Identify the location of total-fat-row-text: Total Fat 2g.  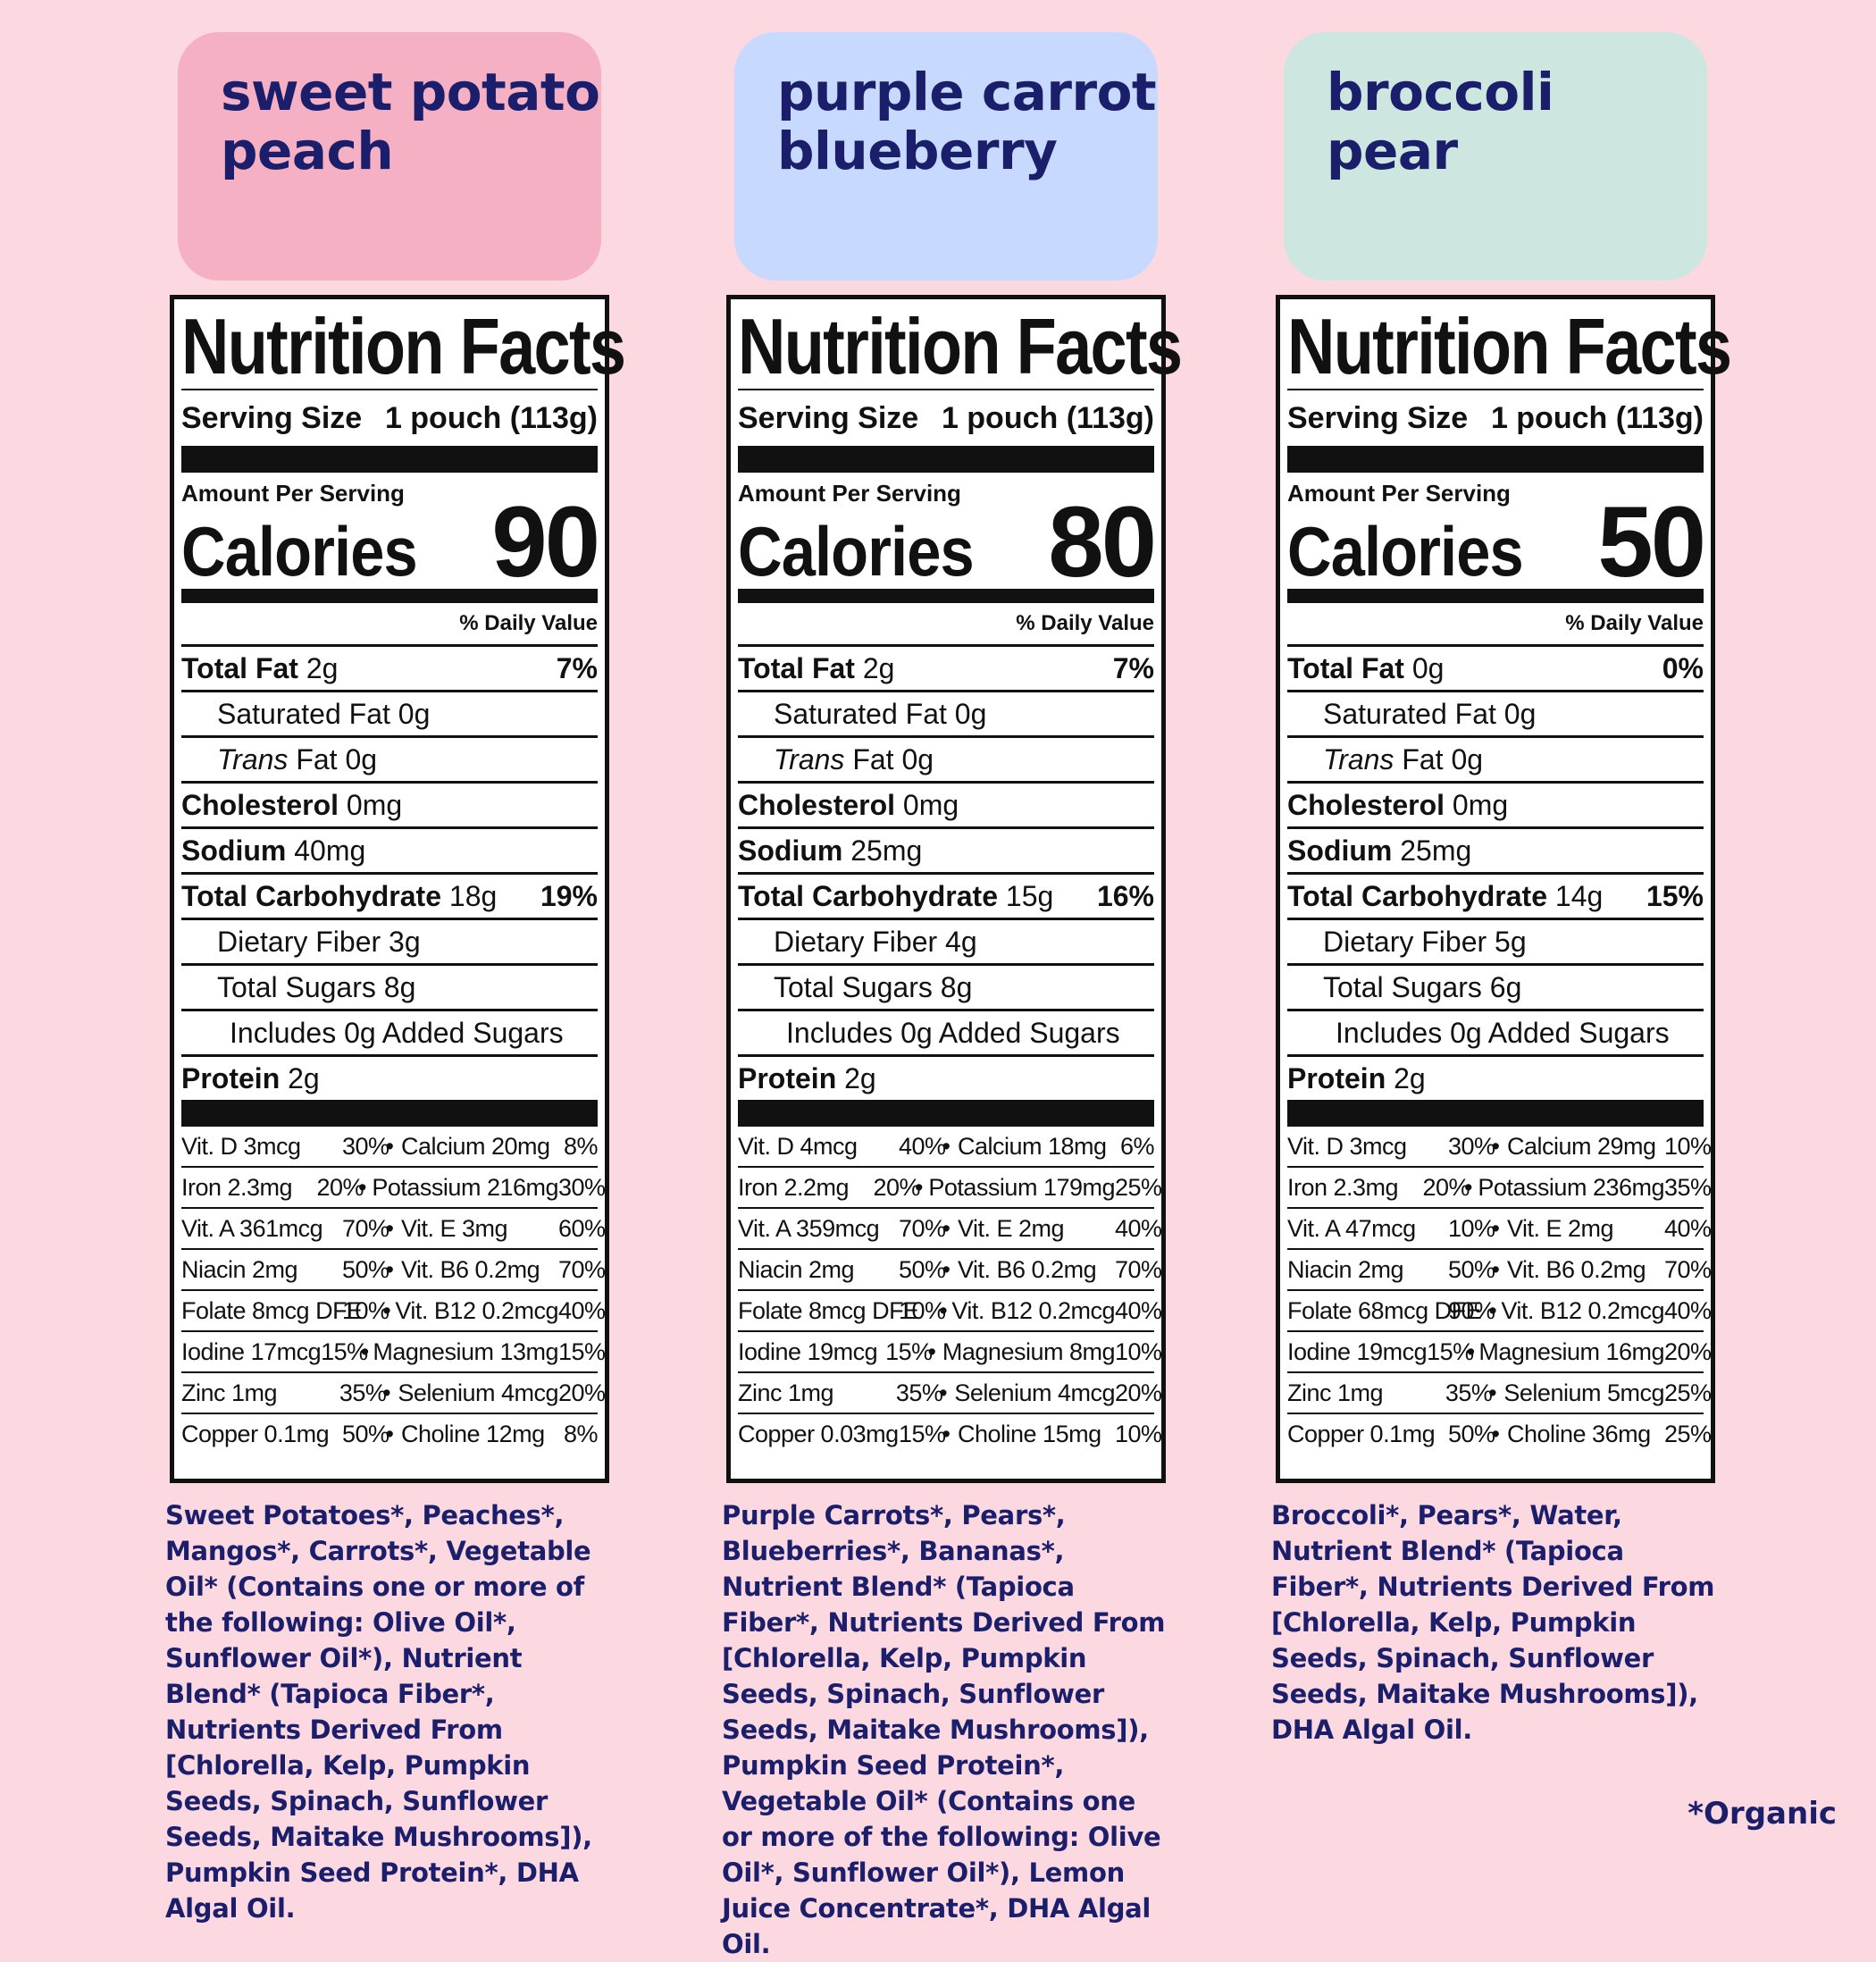
(259, 668).